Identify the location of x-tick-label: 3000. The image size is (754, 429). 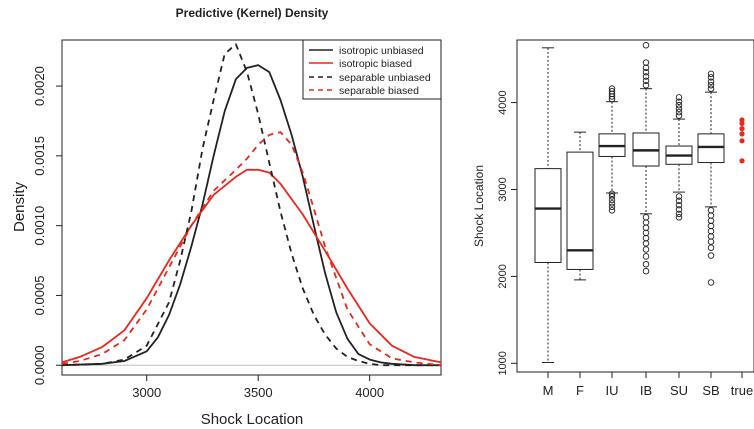
(146, 392).